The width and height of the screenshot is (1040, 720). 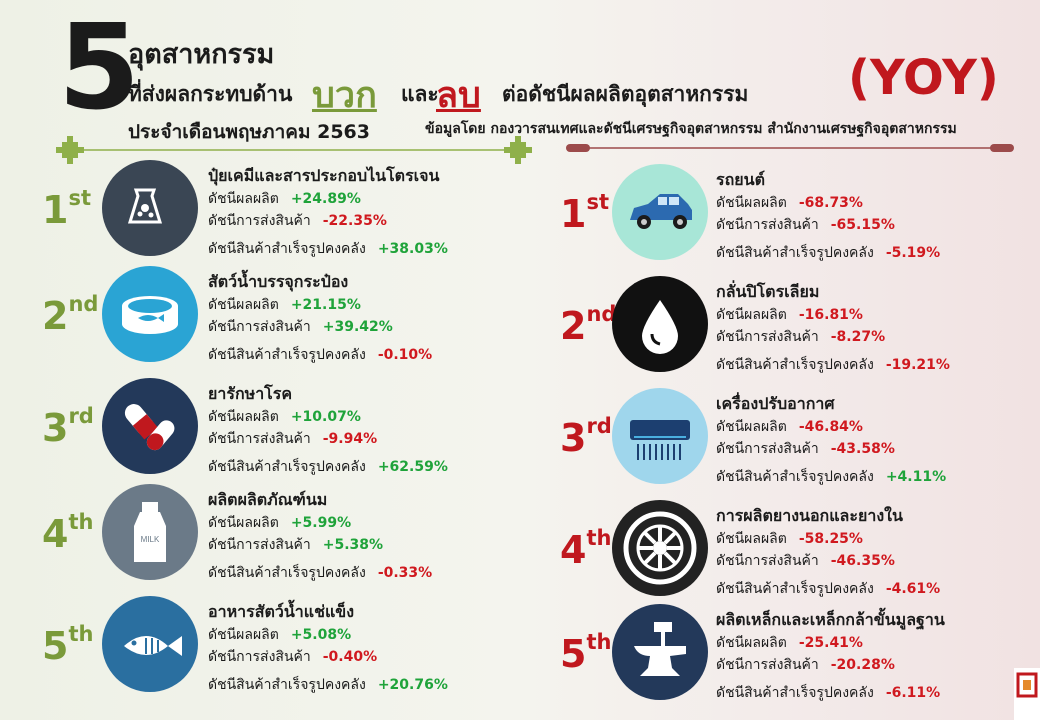 What do you see at coordinates (828, 589) in the screenshot?
I see `neg-inventory-row-4: ดัชนีสินค้าสำเร็จรูปคงคลัง -4.61%` at bounding box center [828, 589].